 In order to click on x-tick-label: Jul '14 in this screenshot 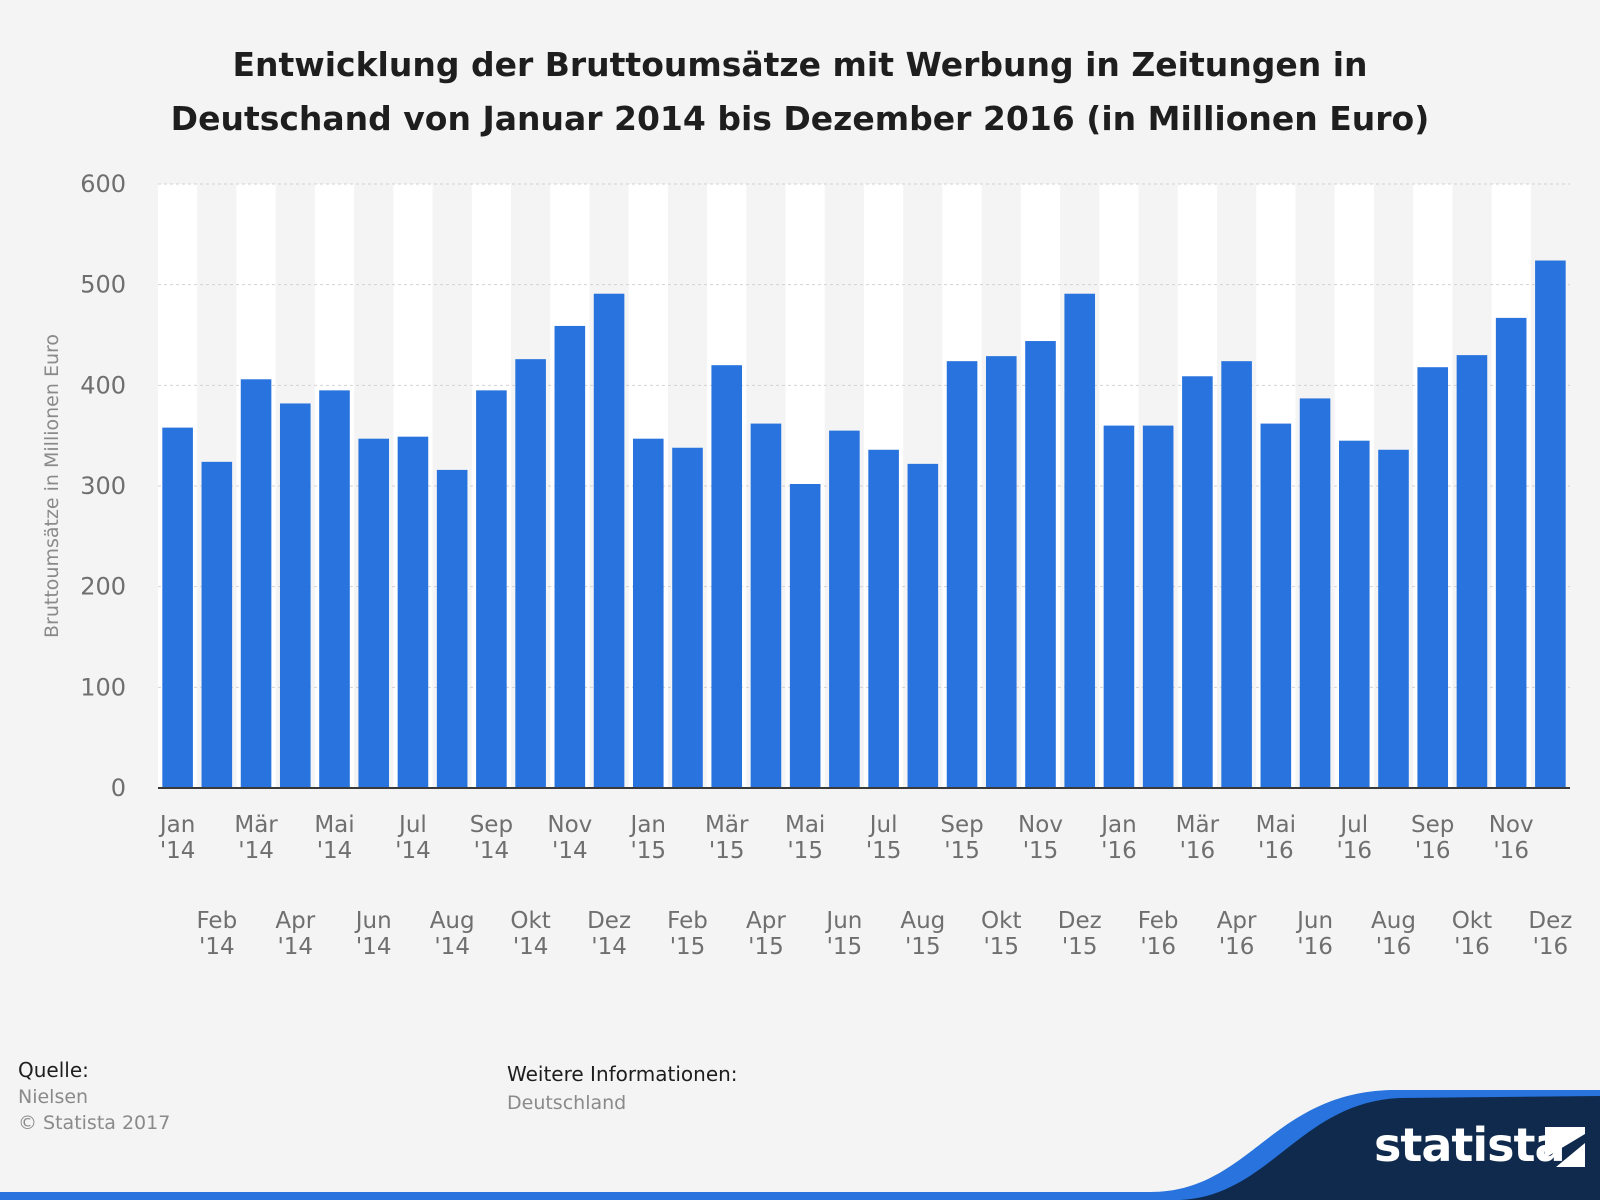, I will do `click(413, 838)`.